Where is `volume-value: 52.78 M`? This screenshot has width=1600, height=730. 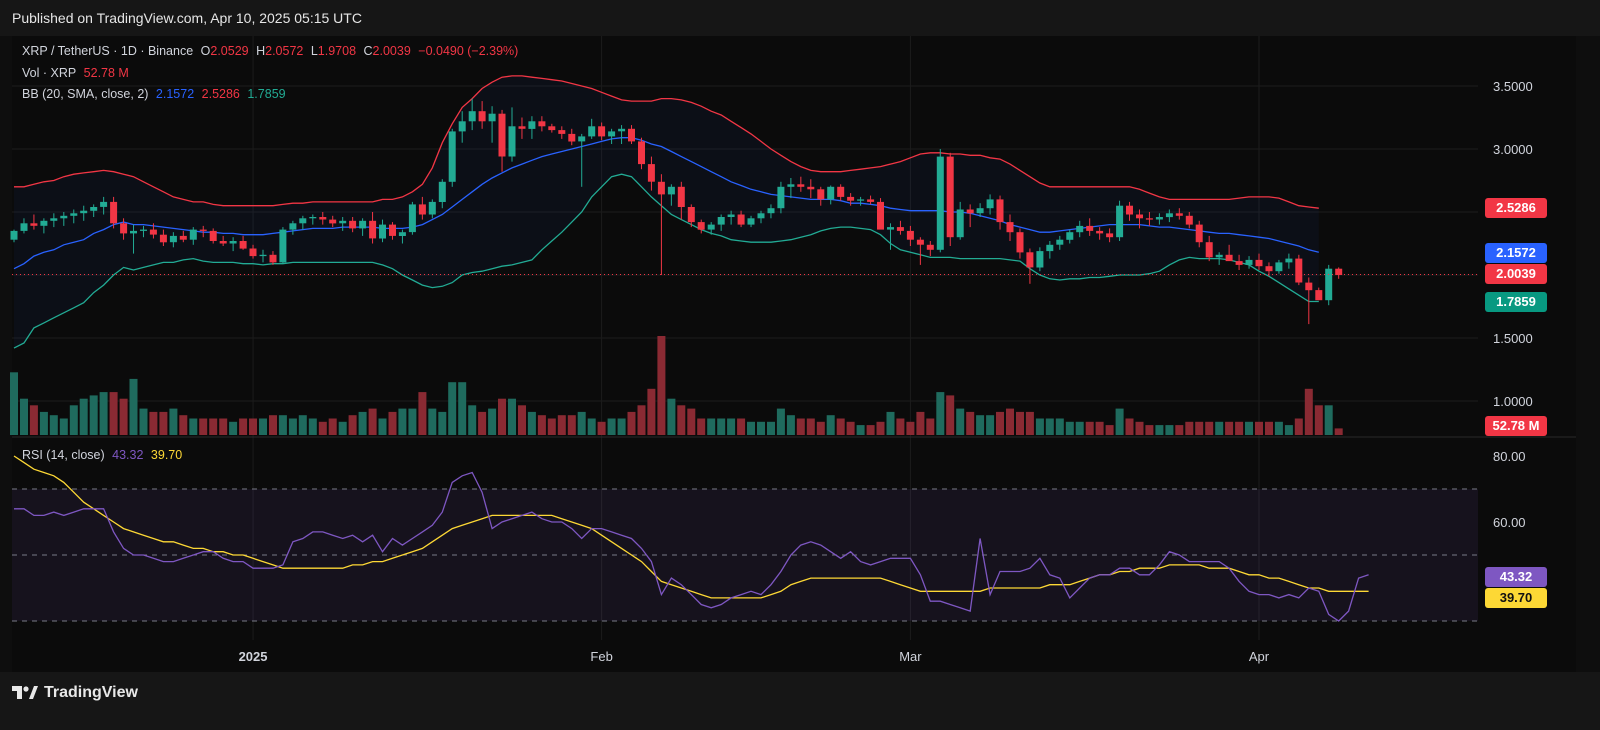 volume-value: 52.78 M is located at coordinates (106, 73).